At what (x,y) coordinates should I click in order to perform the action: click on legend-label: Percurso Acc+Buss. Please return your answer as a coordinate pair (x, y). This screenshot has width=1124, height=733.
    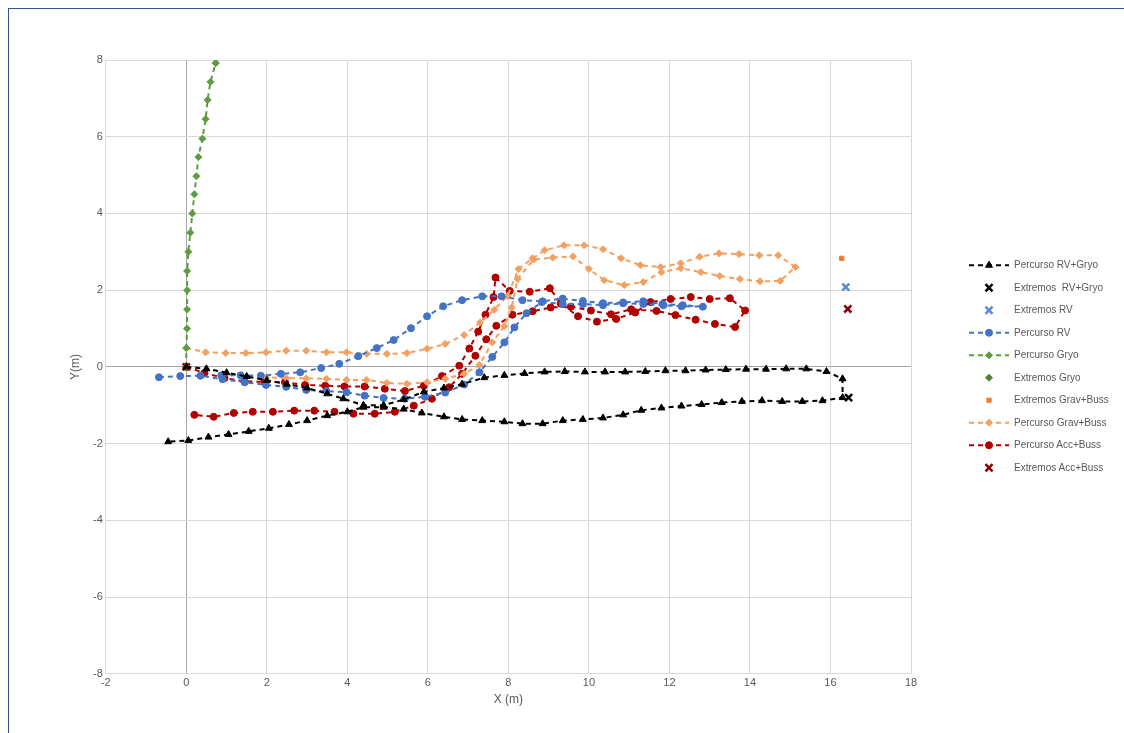
    Looking at the image, I should click on (1057, 444).